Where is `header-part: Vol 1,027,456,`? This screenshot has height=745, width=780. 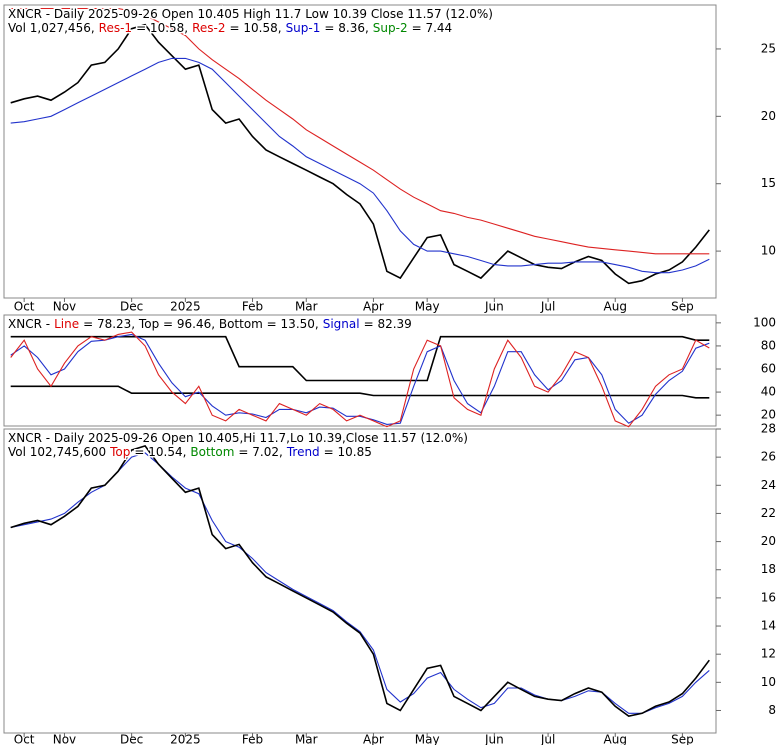
header-part: Vol 1,027,456, is located at coordinates (51, 28).